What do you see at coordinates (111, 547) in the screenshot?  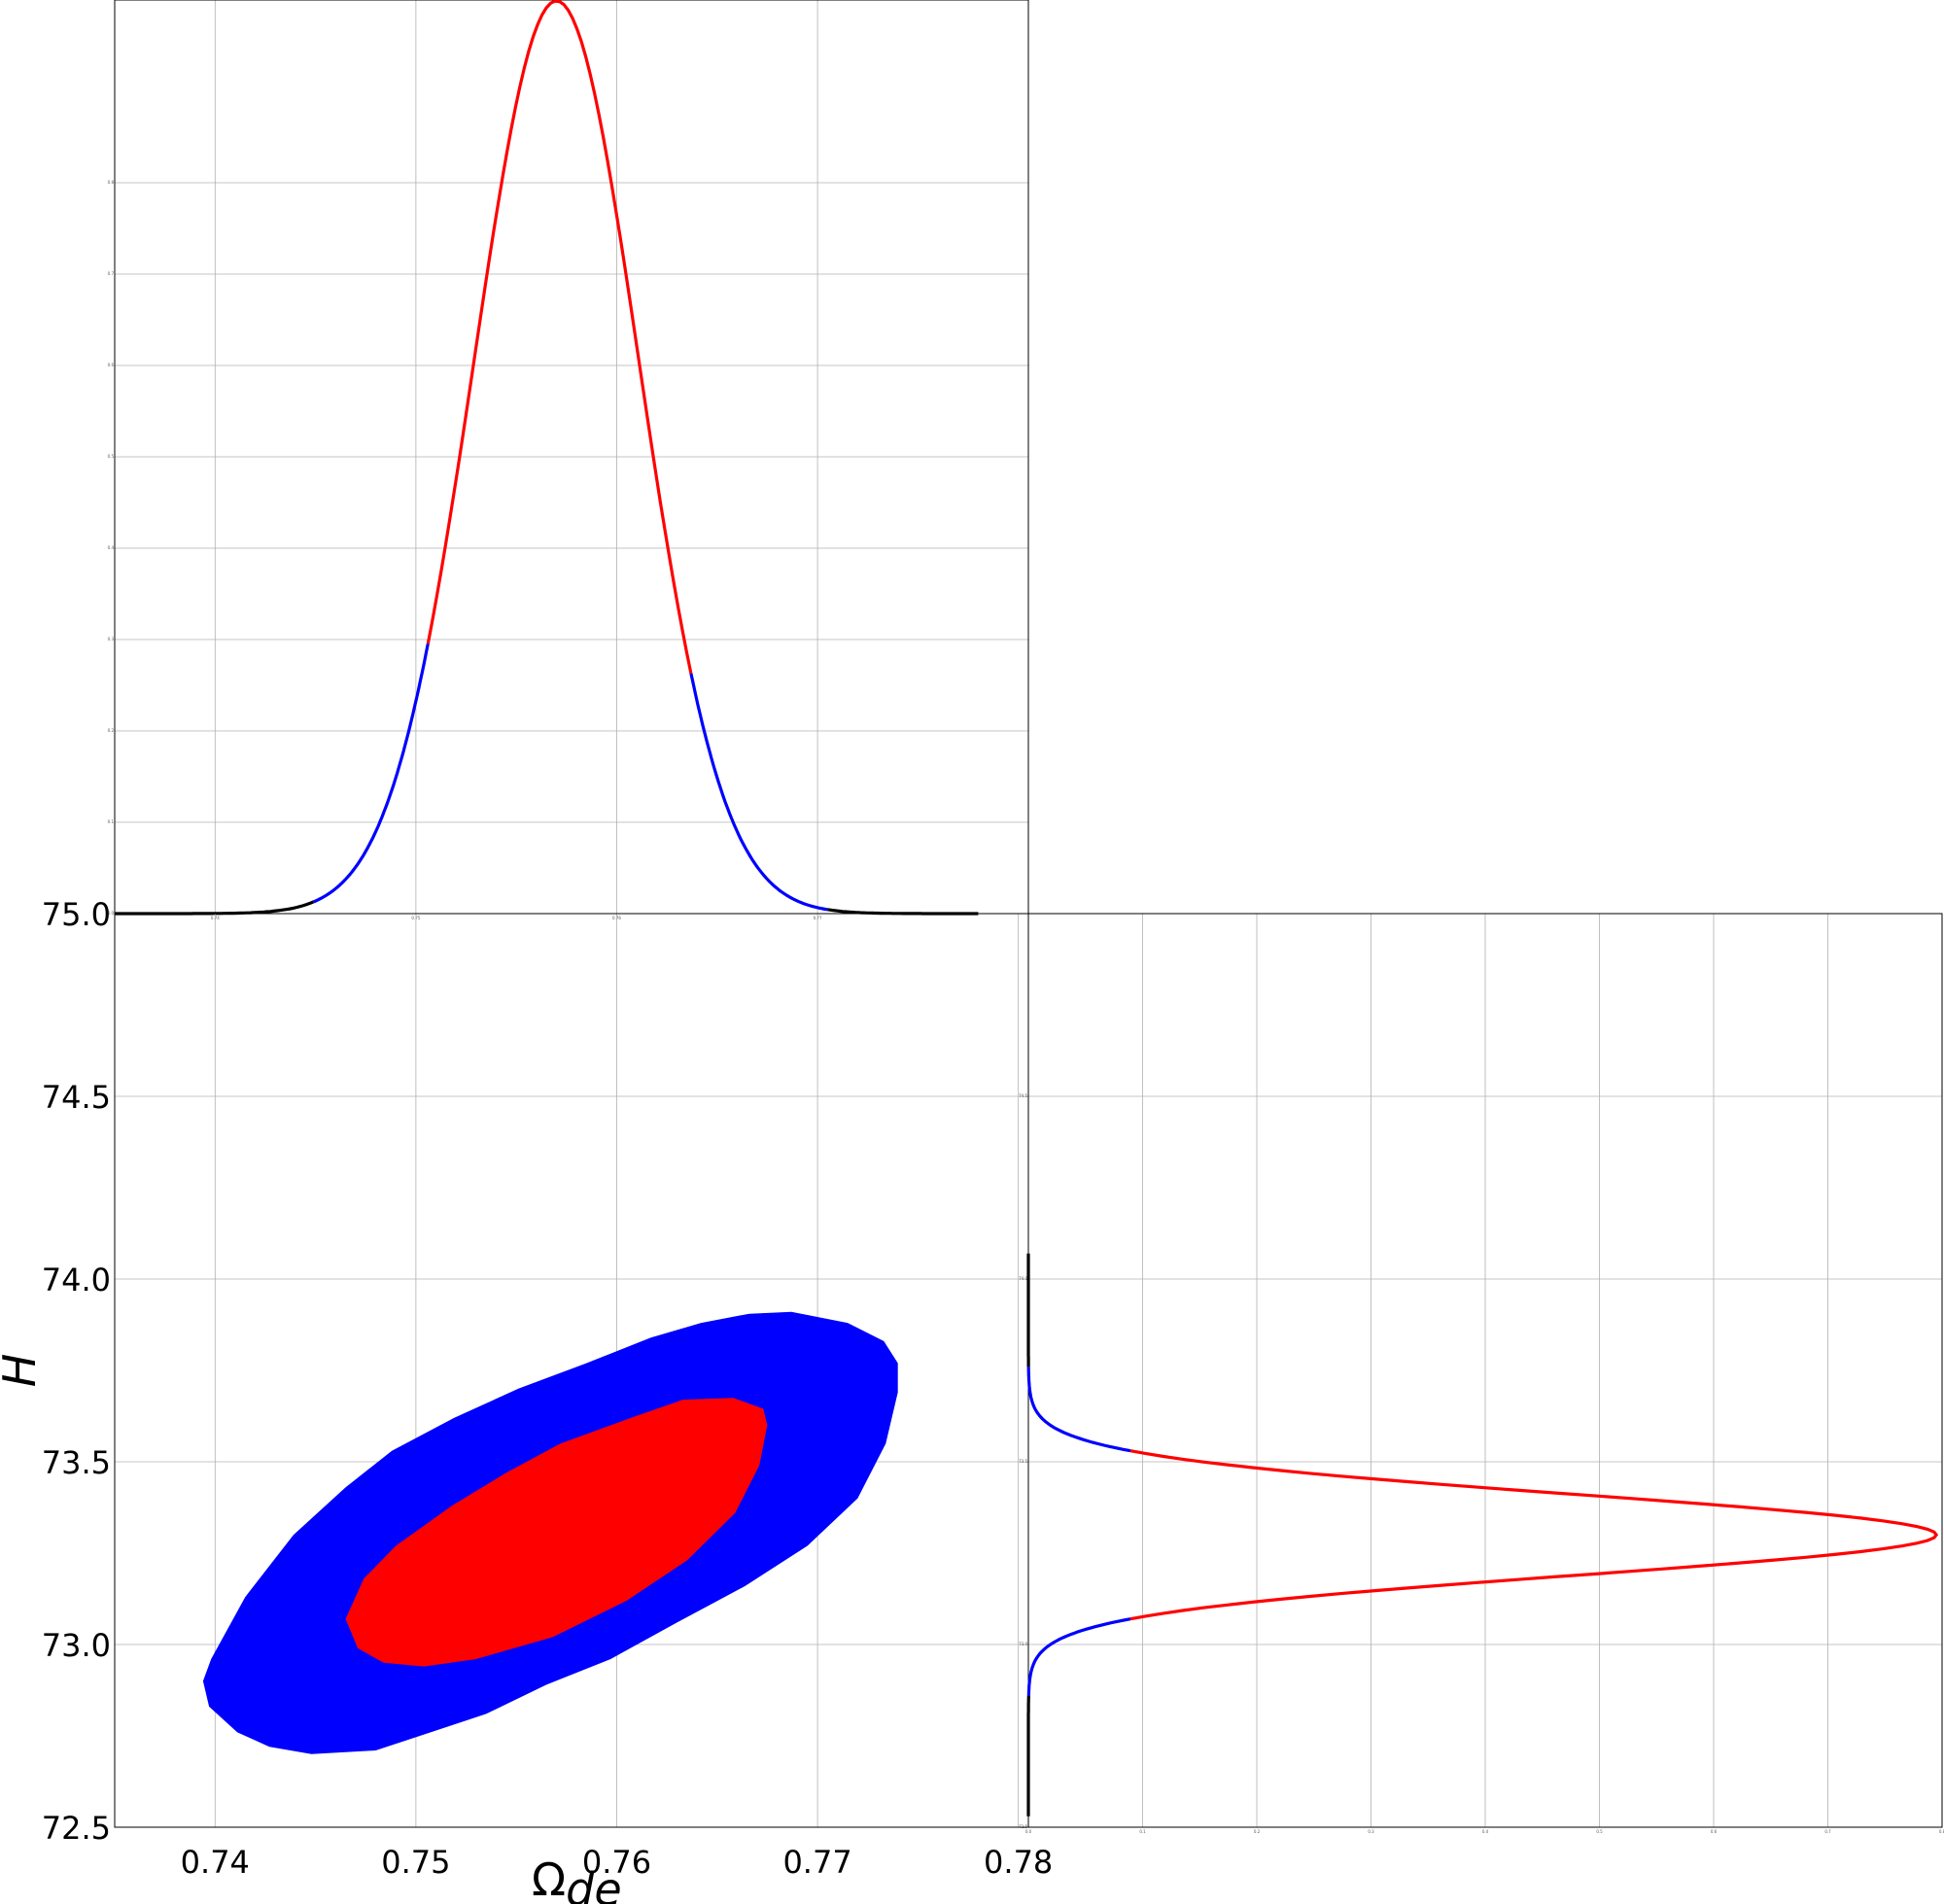 I see `y-tick-label-small: 0.4` at bounding box center [111, 547].